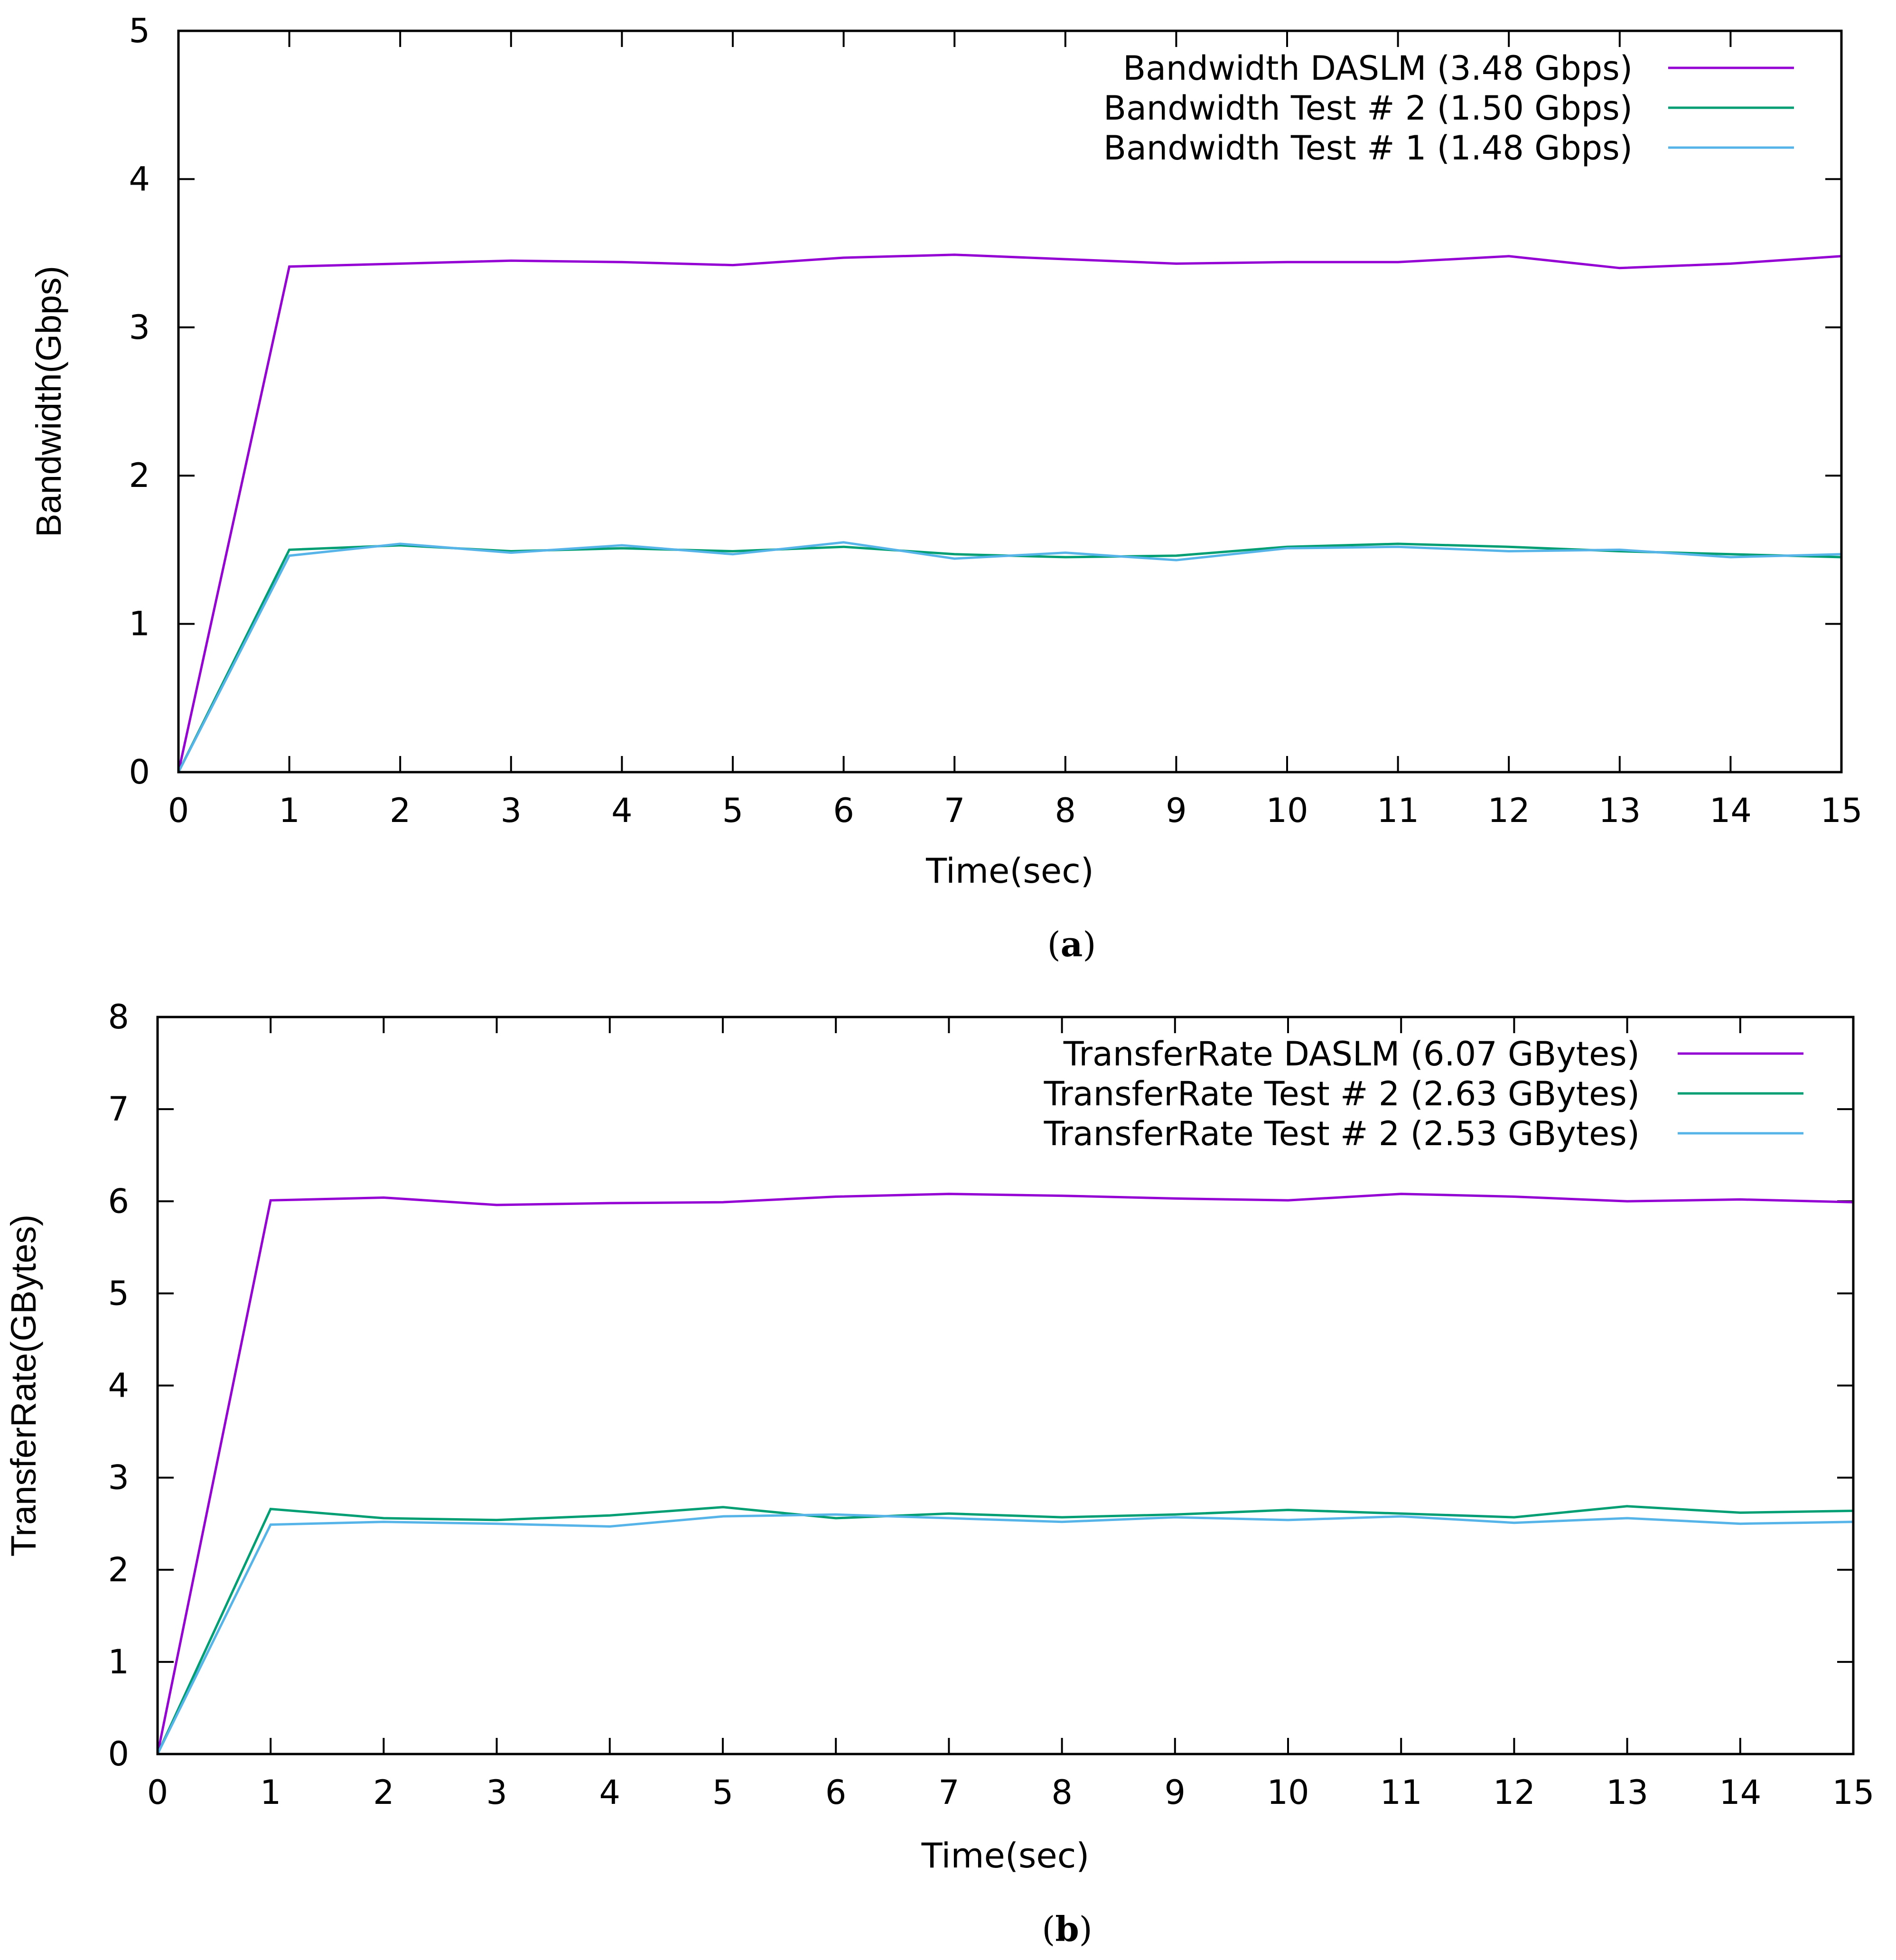 Image resolution: width=1896 pixels, height=1960 pixels. Describe the element at coordinates (118, 1109) in the screenshot. I see `y-tick-label: 7` at that location.